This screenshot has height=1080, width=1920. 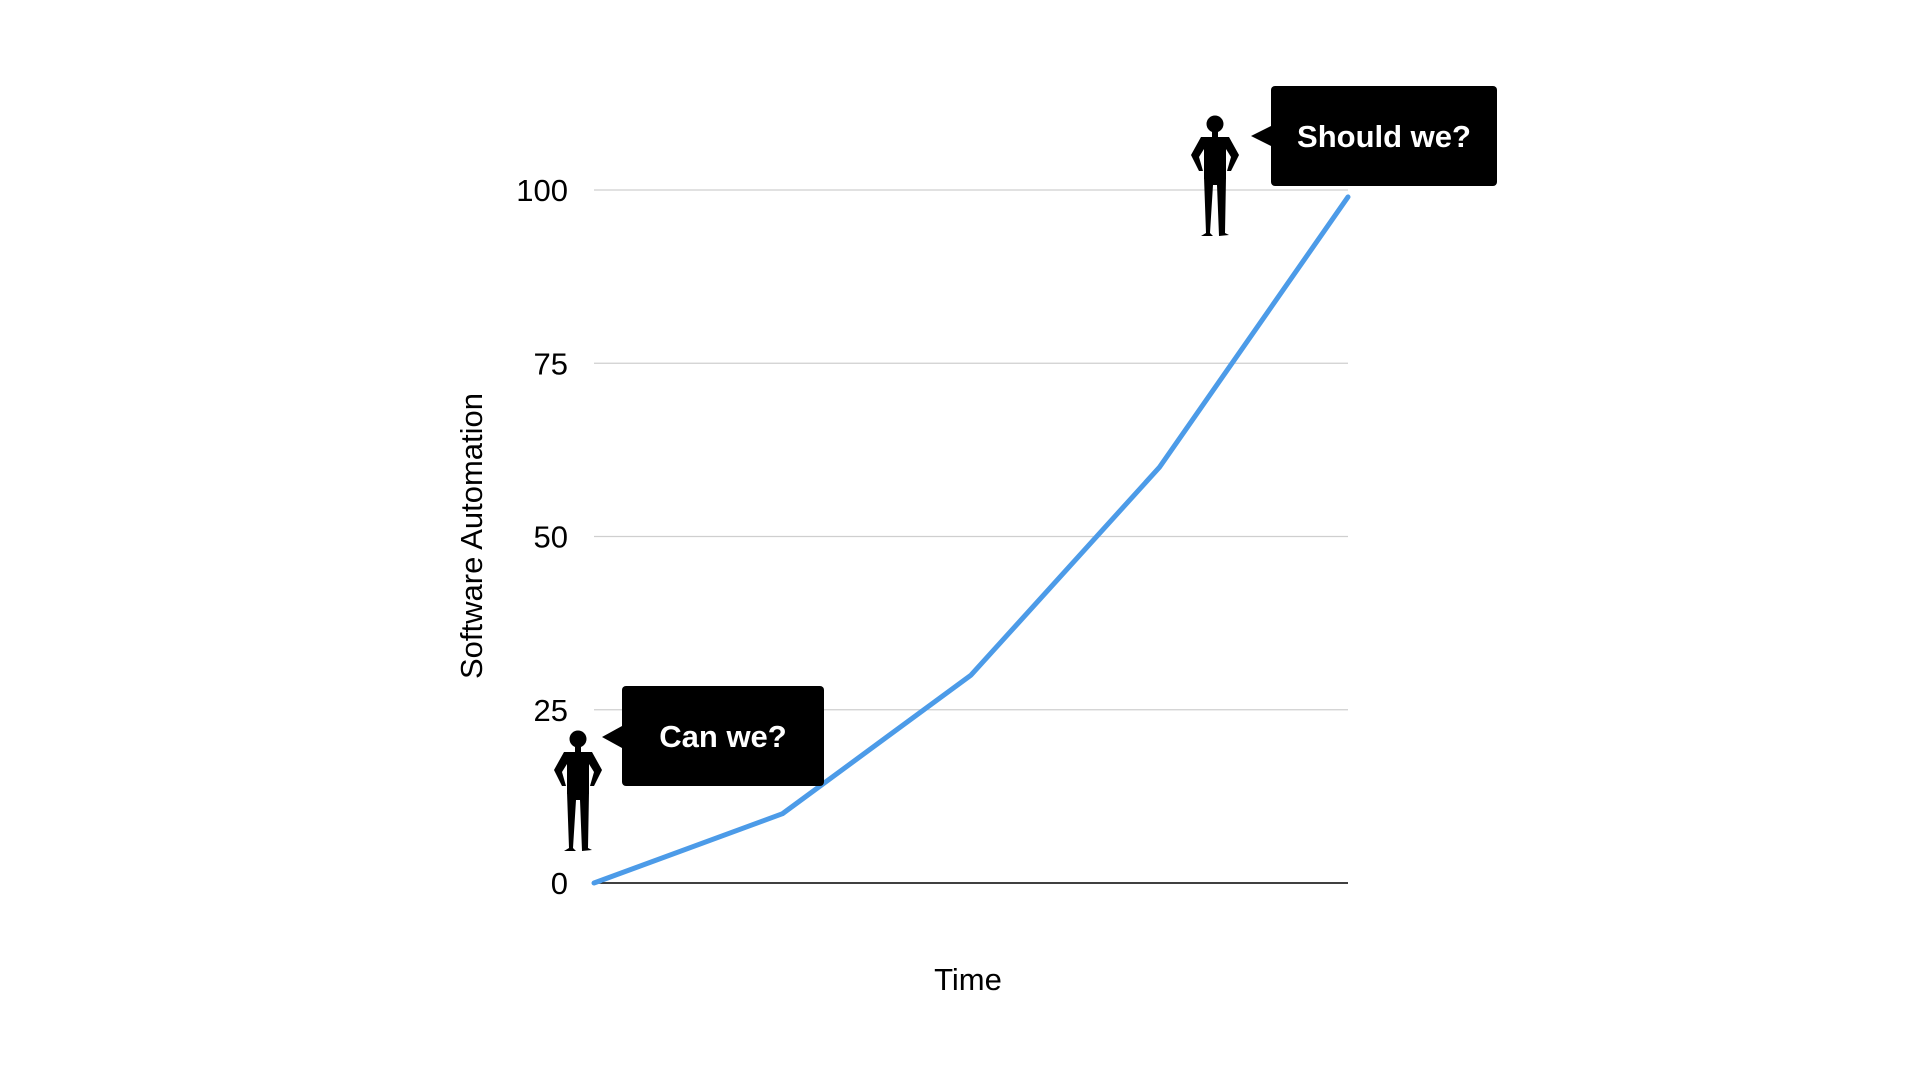 What do you see at coordinates (551, 537) in the screenshot?
I see `y-tick-label-50: 50` at bounding box center [551, 537].